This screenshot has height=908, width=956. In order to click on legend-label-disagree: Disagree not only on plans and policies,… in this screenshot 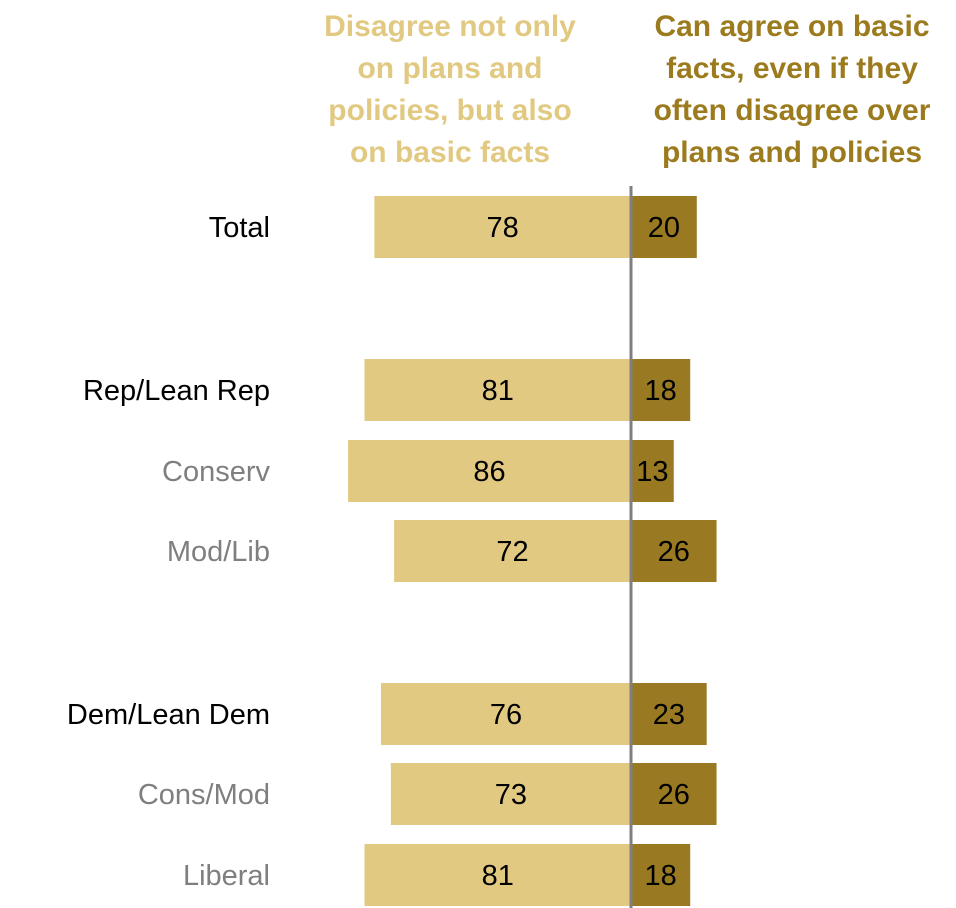, I will do `click(450, 89)`.